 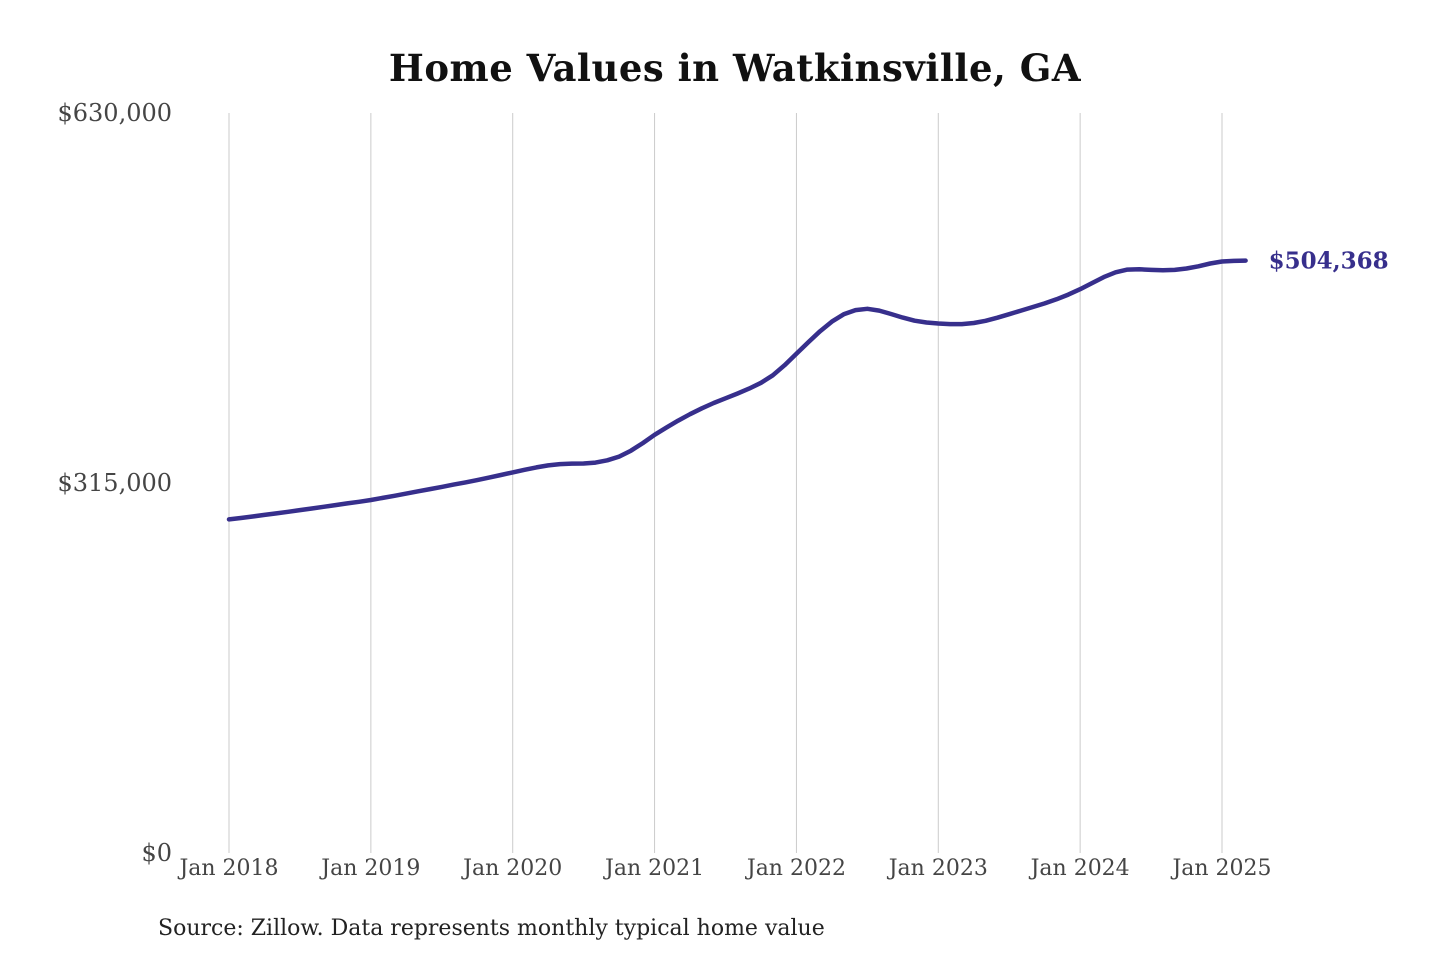 I want to click on x-axis-tick-label: Jan 2019, so click(x=371, y=868).